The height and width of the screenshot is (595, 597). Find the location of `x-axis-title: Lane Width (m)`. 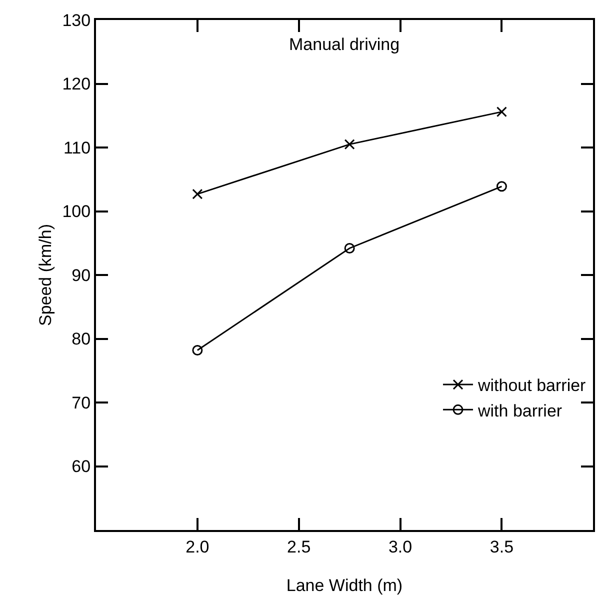

x-axis-title: Lane Width (m) is located at coordinates (344, 585).